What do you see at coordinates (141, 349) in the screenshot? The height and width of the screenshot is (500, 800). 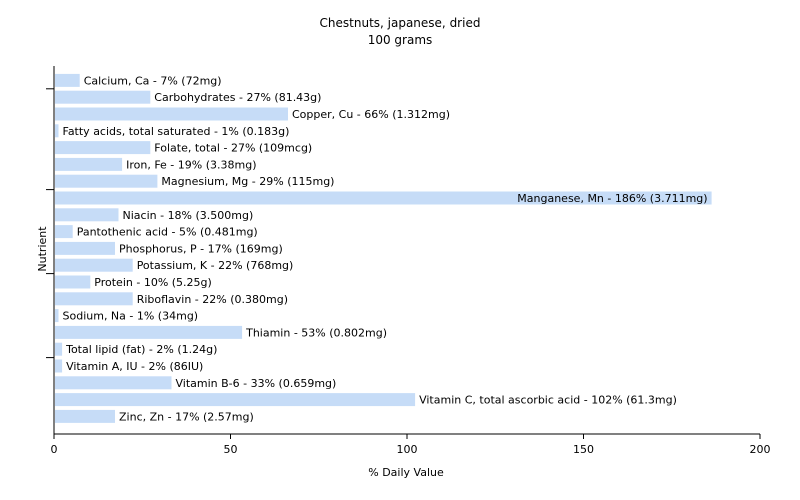 I see `bar-label: Total lipid (fat) - 2% (1.24g)` at bounding box center [141, 349].